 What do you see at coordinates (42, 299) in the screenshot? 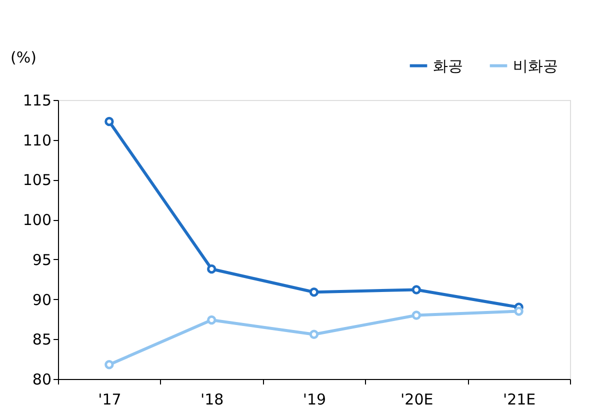
I see `y-tick-label: 90` at bounding box center [42, 299].